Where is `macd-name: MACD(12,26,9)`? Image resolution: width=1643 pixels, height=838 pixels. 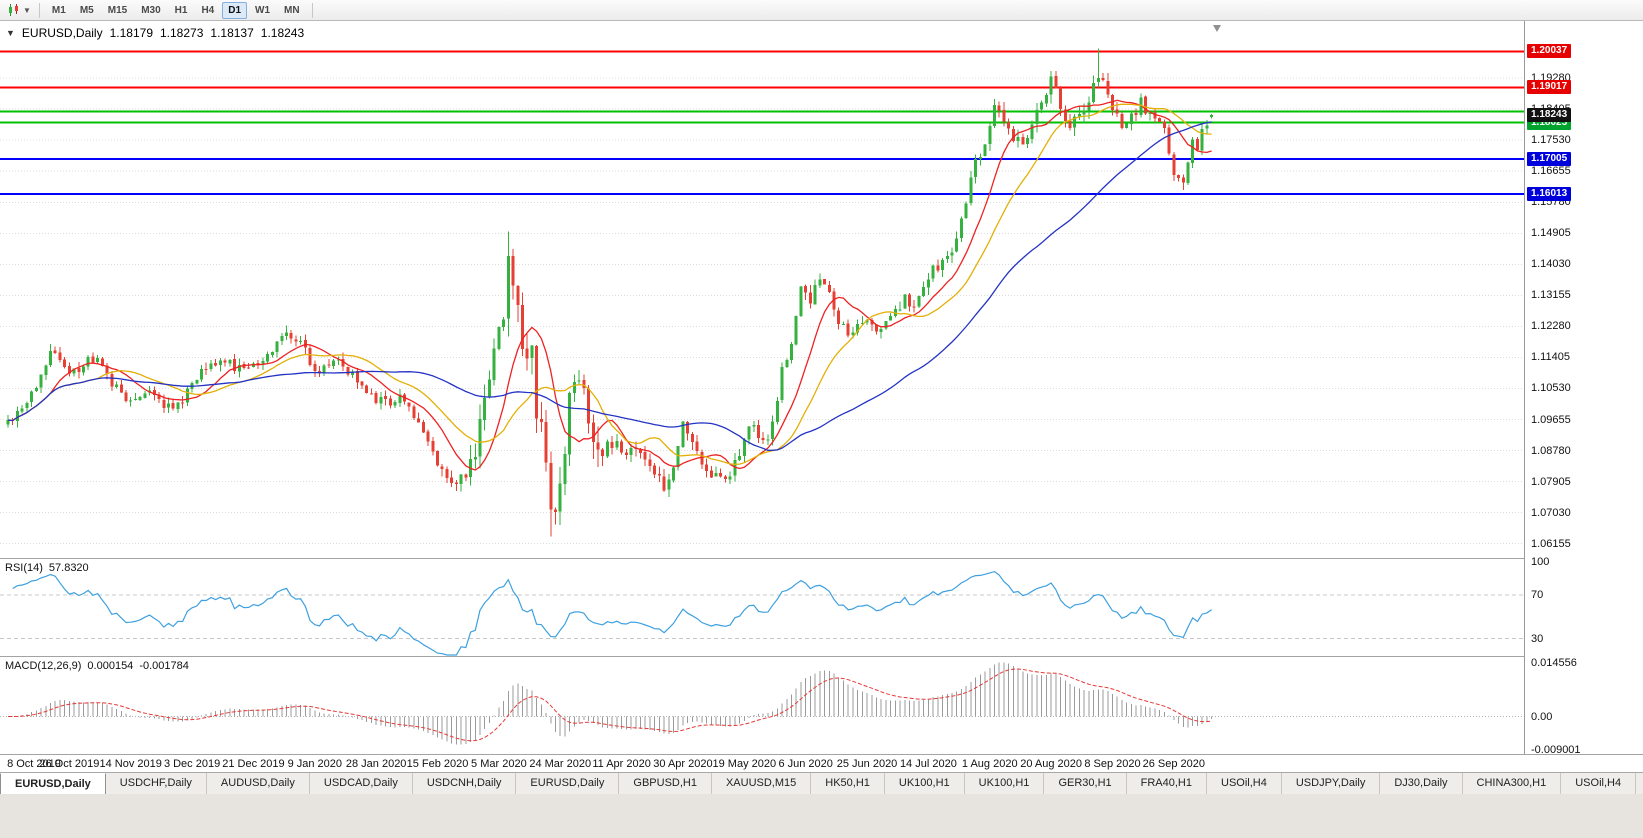
macd-name: MACD(12,26,9) is located at coordinates (43, 666).